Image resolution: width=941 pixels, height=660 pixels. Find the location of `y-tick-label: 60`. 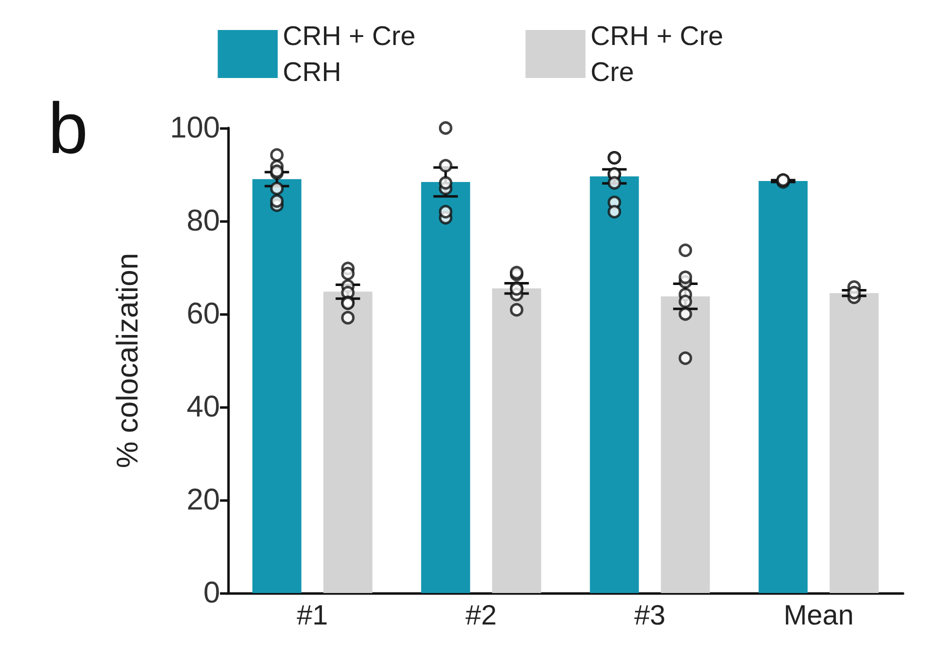

y-tick-label: 60 is located at coordinates (203, 314).